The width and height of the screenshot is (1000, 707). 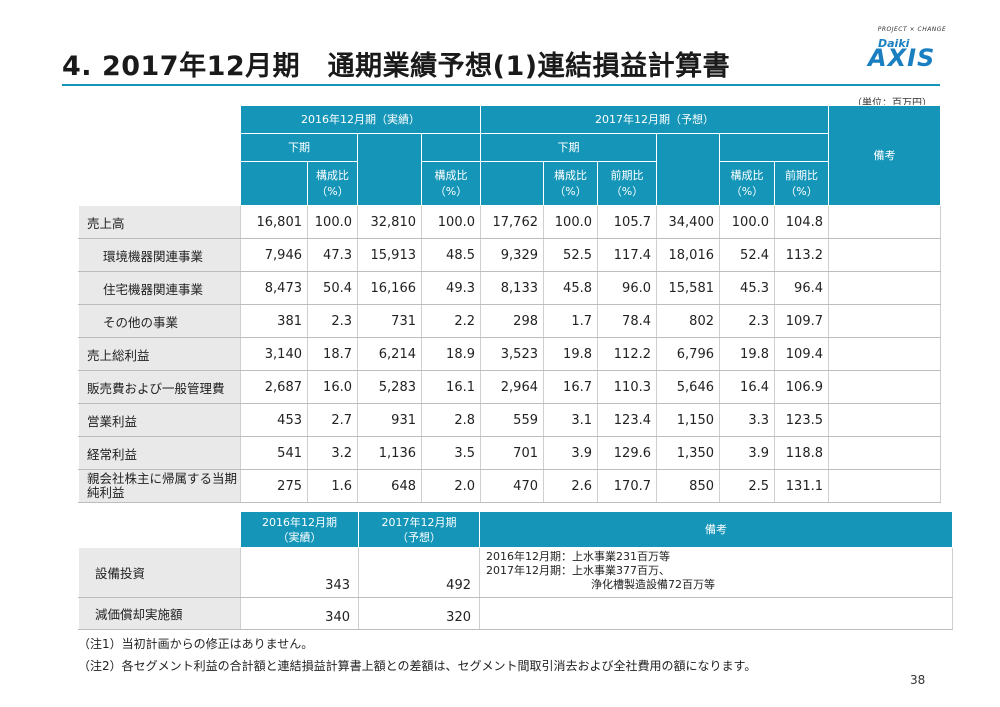 I want to click on cell-value: 16,801, so click(x=274, y=222).